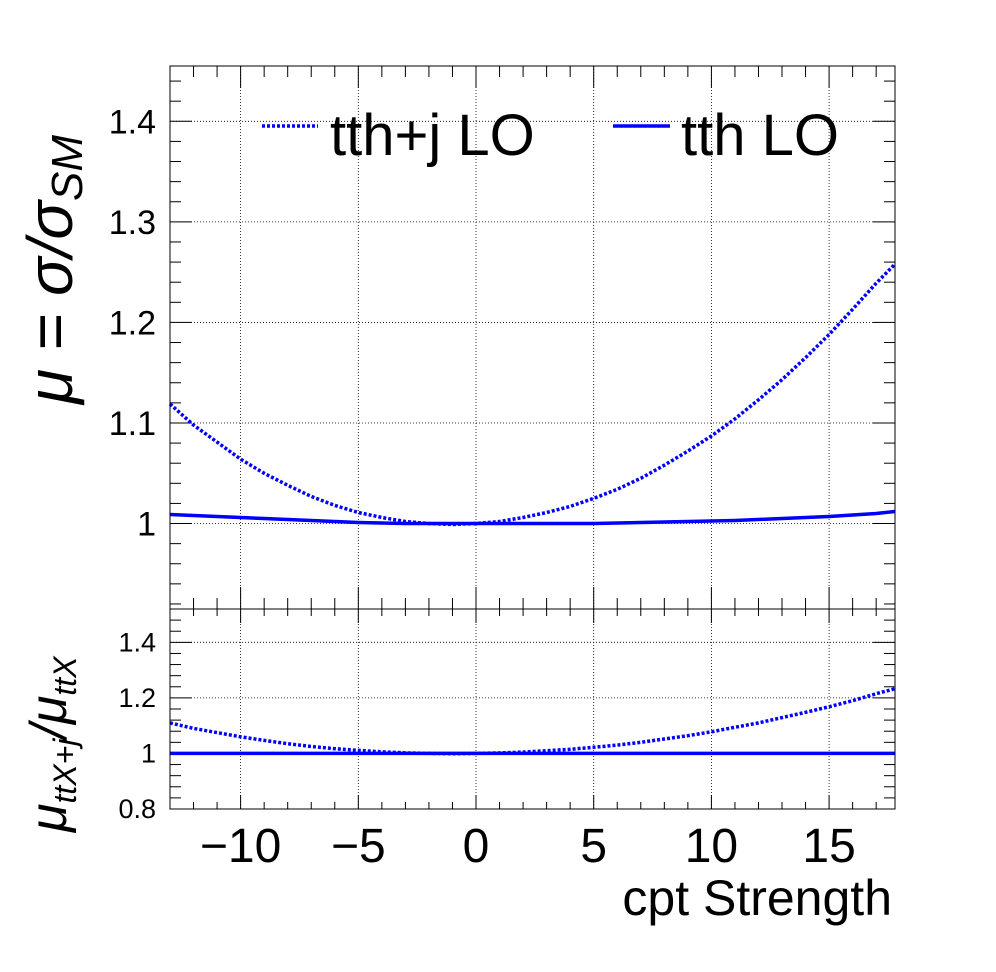 The height and width of the screenshot is (972, 996). What do you see at coordinates (550, 135) in the screenshot?
I see `legend: tth+j LO tth LO` at bounding box center [550, 135].